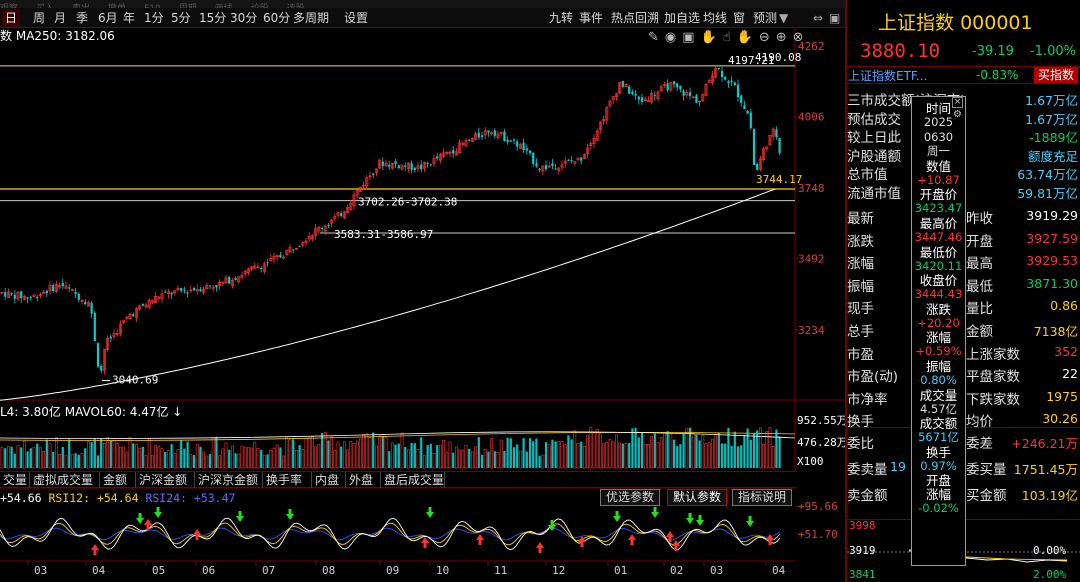  I want to click on close-icon: ⊗, so click(801, 37).